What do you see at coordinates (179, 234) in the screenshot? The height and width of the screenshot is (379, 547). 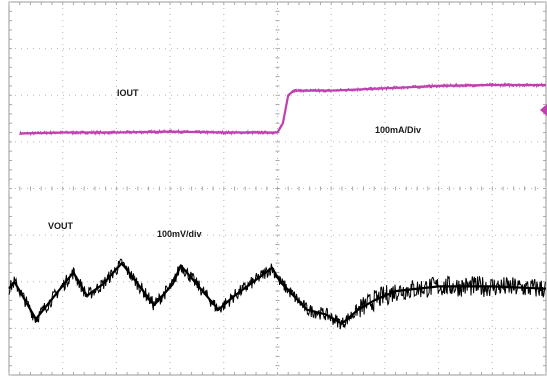 I see `vout-scale-label: 100mV/div` at bounding box center [179, 234].